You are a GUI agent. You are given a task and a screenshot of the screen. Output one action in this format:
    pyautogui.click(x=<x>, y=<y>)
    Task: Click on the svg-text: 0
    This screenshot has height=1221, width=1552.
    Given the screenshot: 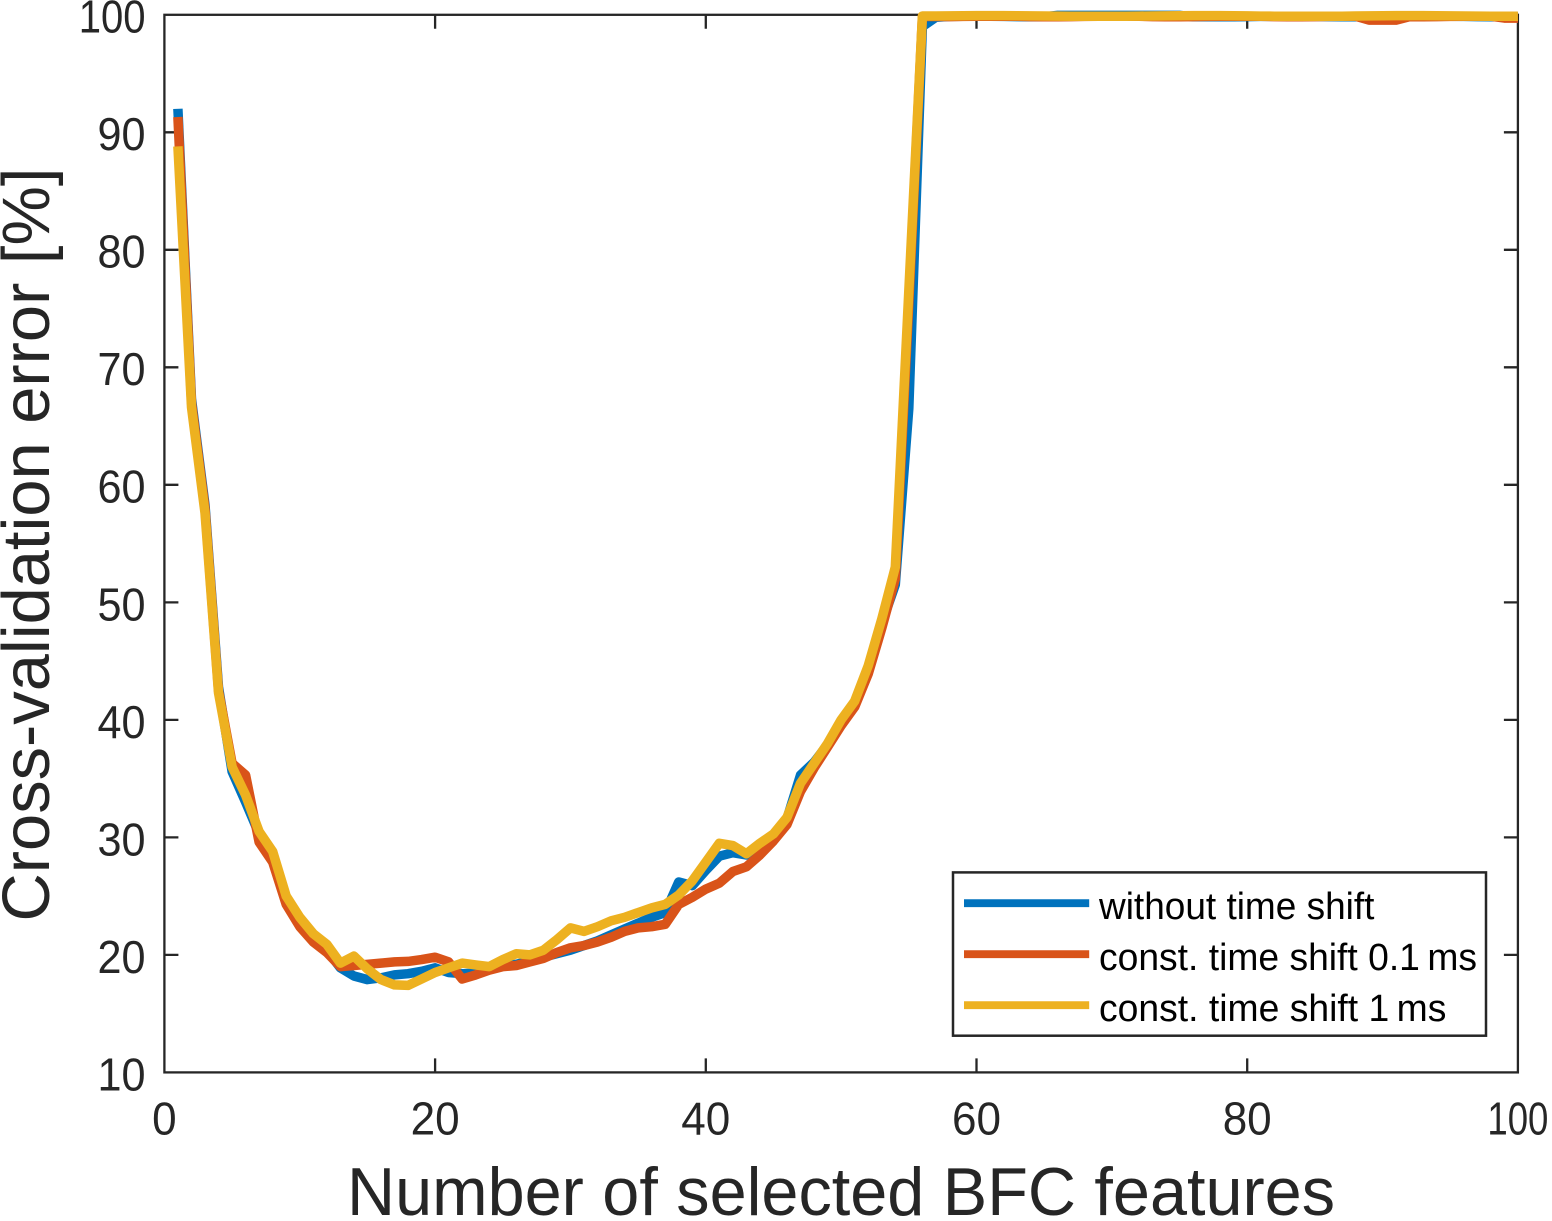 What is the action you would take?
    pyautogui.click(x=164, y=1119)
    